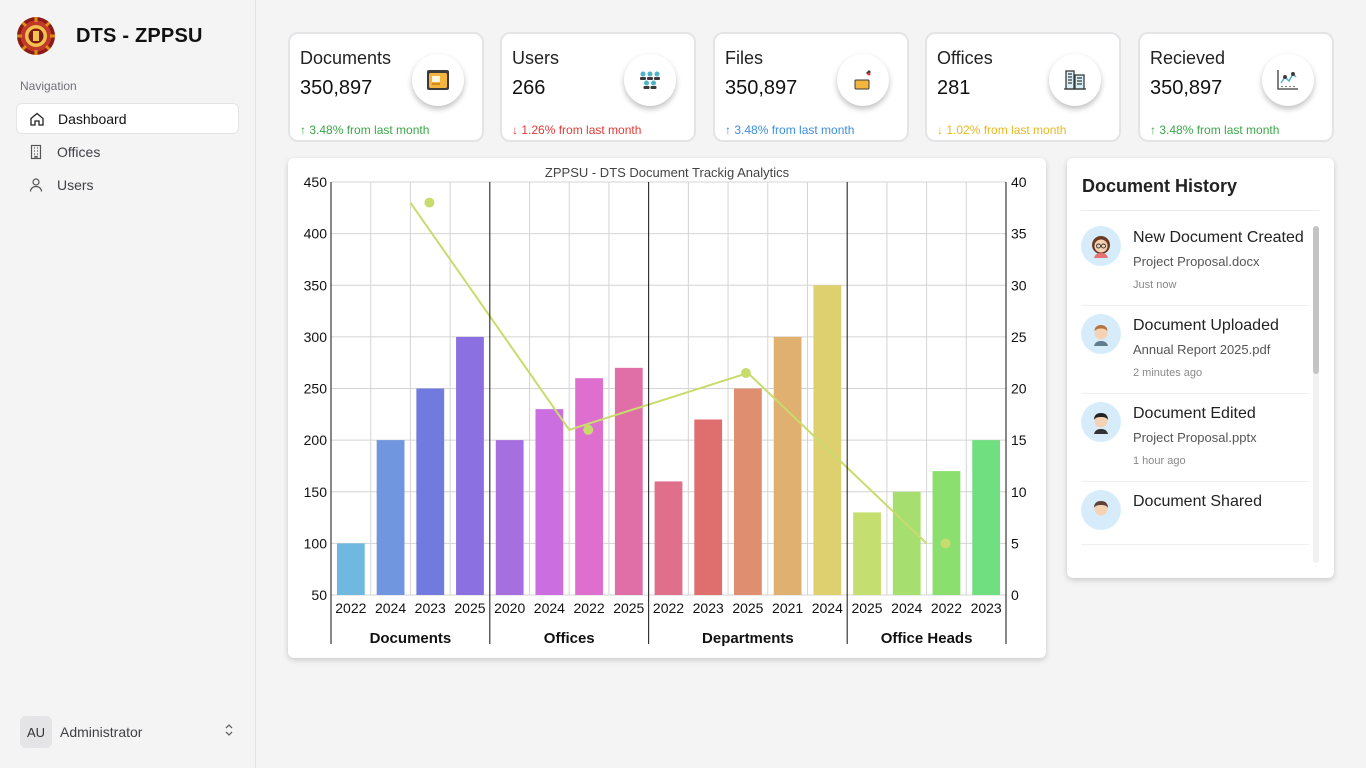 The image size is (1366, 768). Describe the element at coordinates (650, 80) in the screenshot. I see `users-group-icon` at that location.